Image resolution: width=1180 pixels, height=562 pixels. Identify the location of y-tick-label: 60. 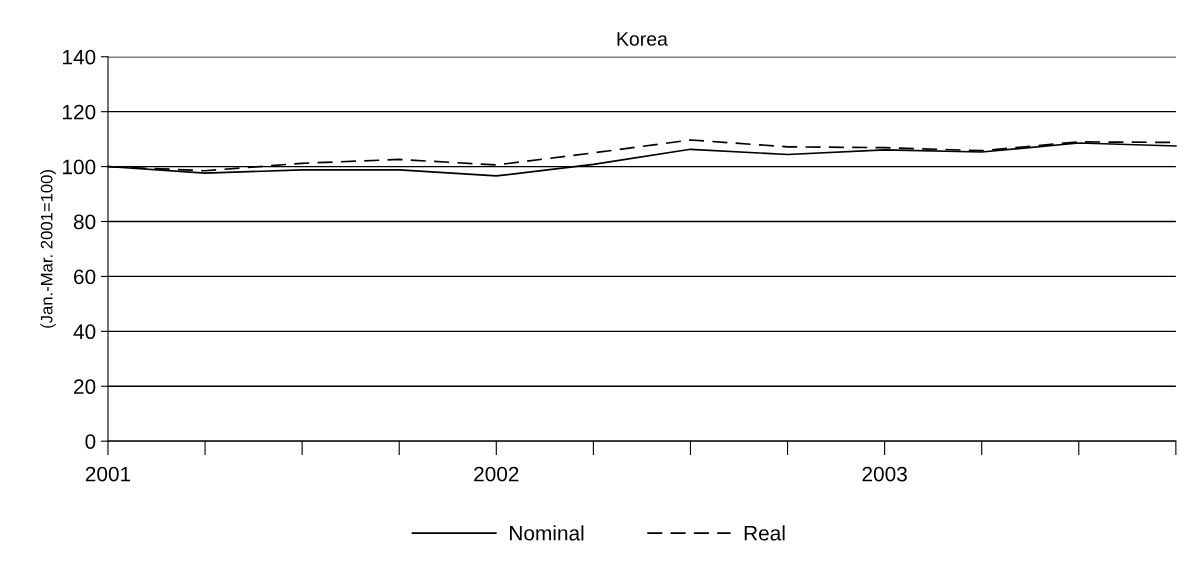
(85, 277).